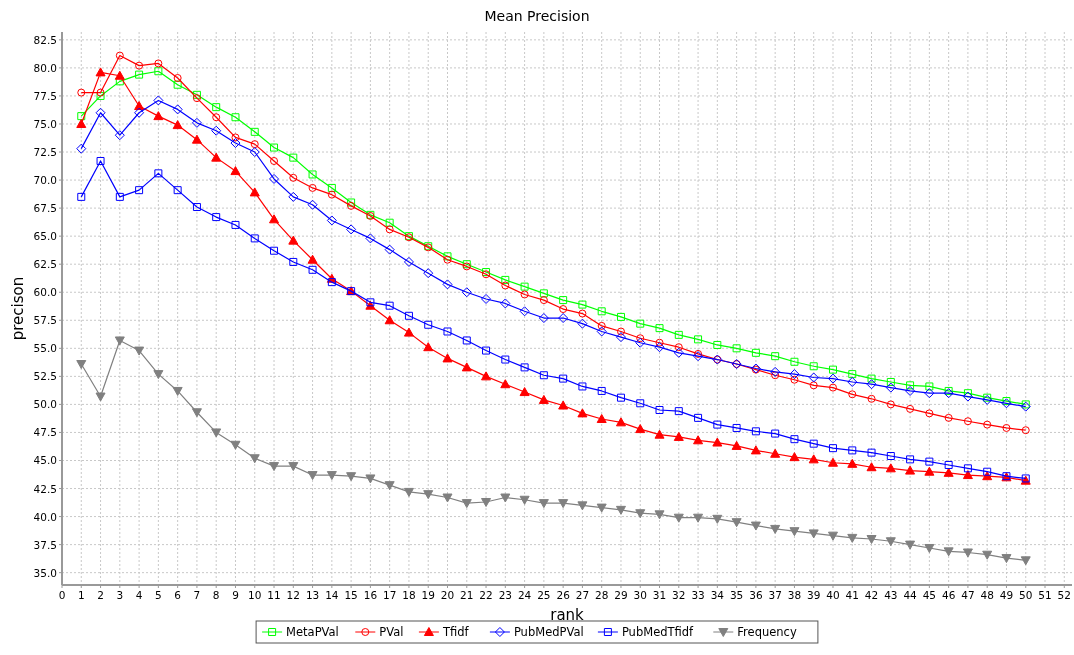 This screenshot has width=1074, height=655. Describe the element at coordinates (455, 632) in the screenshot. I see `legend-label: Tfidf` at that location.